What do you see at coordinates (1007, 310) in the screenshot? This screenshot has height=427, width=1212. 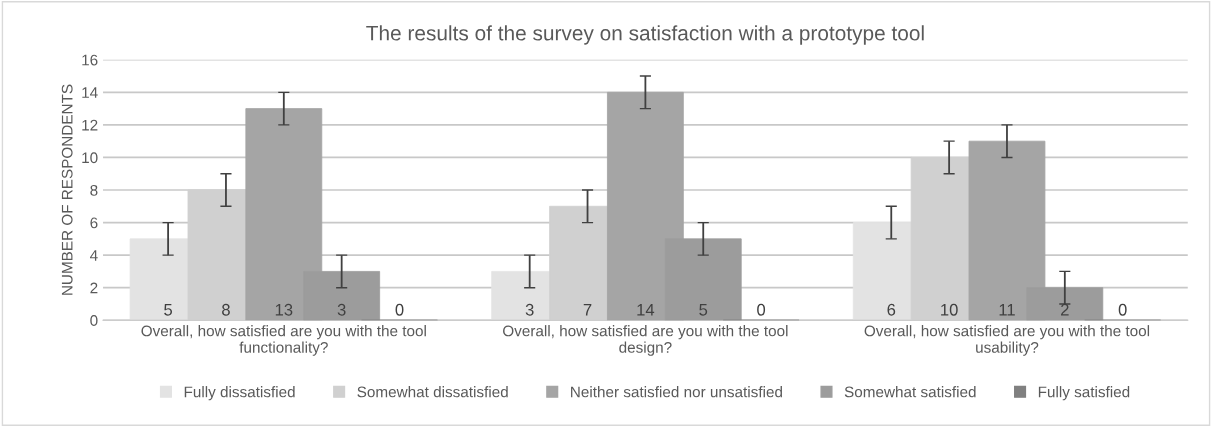 I see `data-label: 11` at bounding box center [1007, 310].